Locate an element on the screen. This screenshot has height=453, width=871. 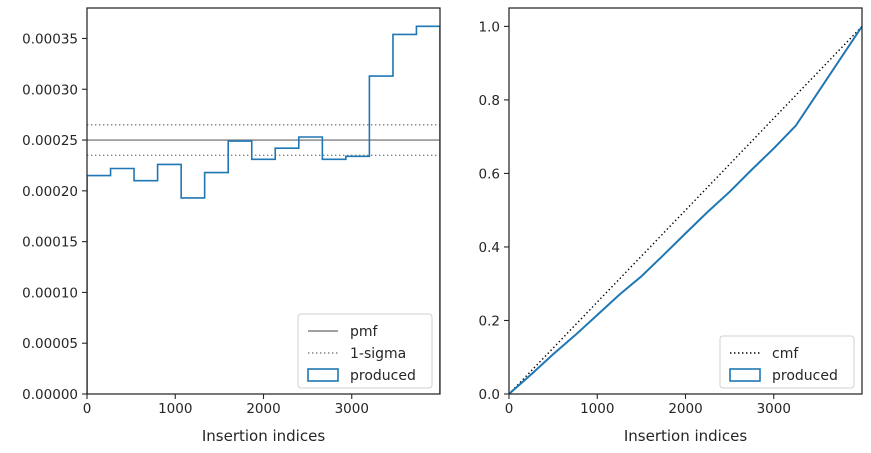
y-tick-label: 0.00005 is located at coordinates (50, 344).